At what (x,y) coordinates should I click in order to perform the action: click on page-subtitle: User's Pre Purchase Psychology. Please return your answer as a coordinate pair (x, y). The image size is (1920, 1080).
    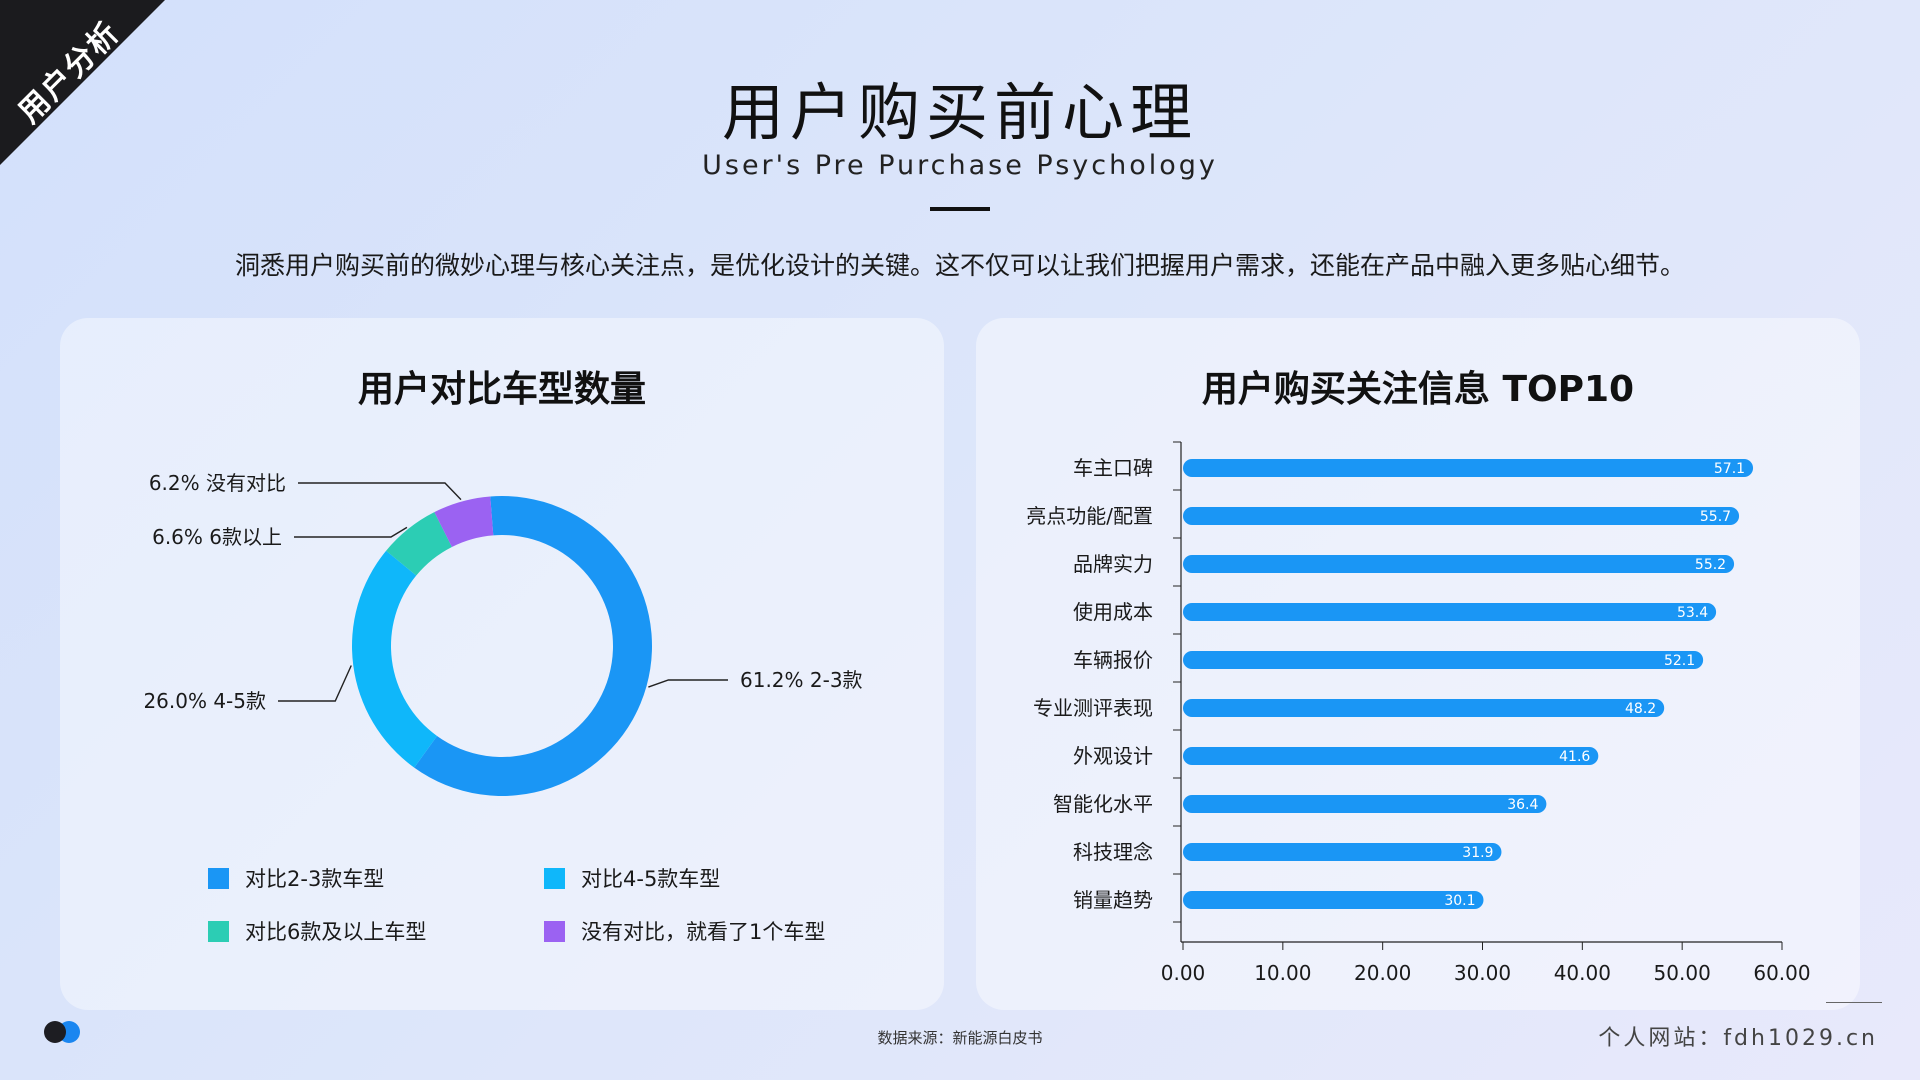
    Looking at the image, I should click on (960, 165).